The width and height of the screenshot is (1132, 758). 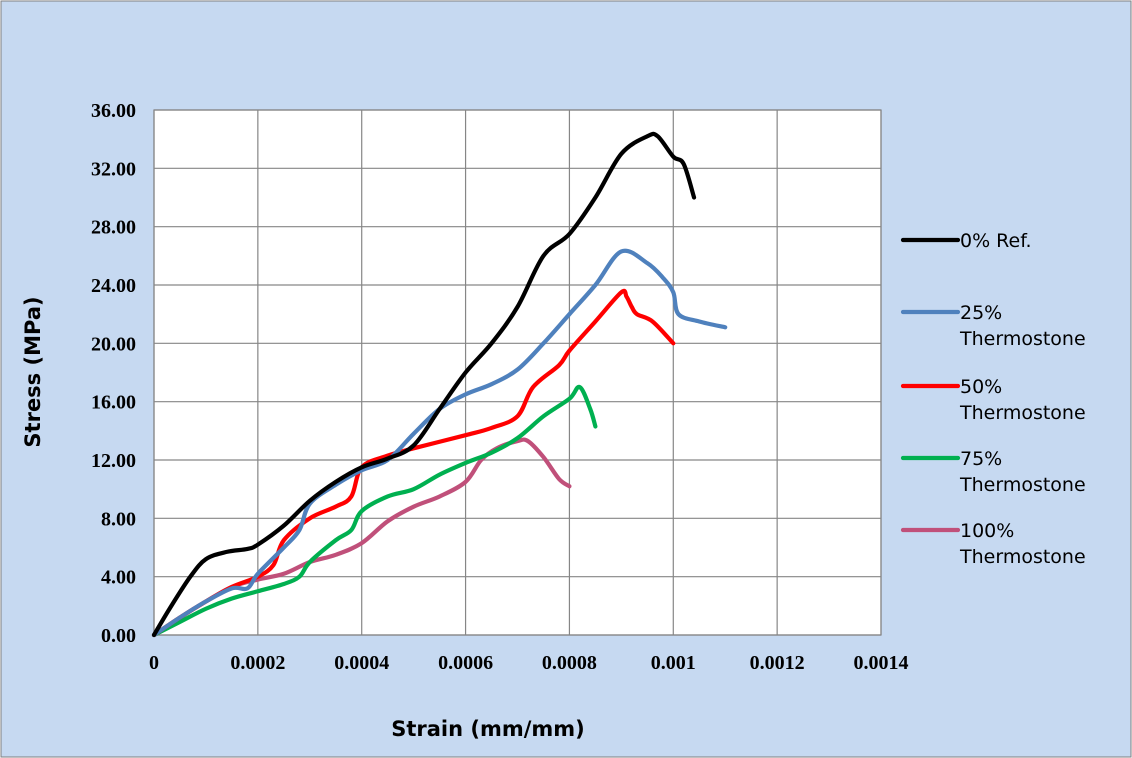 I want to click on x-tick-label: 0.0006, so click(x=465, y=663).